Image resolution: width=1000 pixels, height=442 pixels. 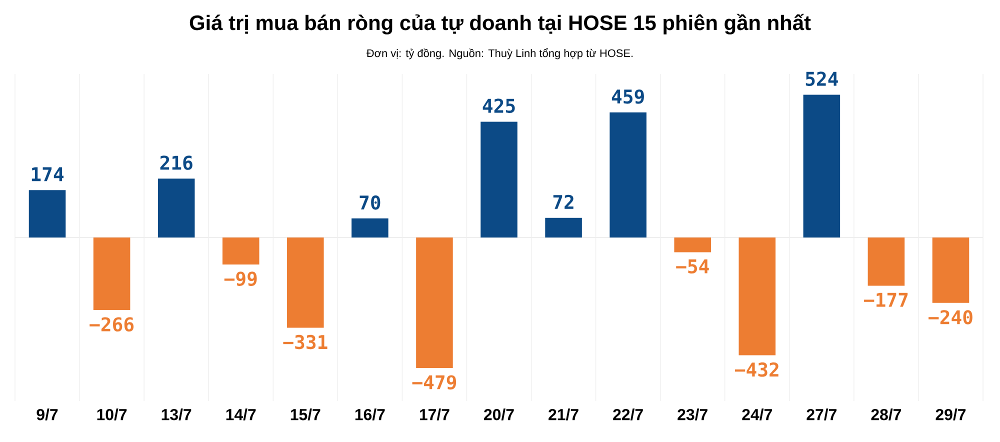 I want to click on x-tick-label: 28/7, so click(x=886, y=414).